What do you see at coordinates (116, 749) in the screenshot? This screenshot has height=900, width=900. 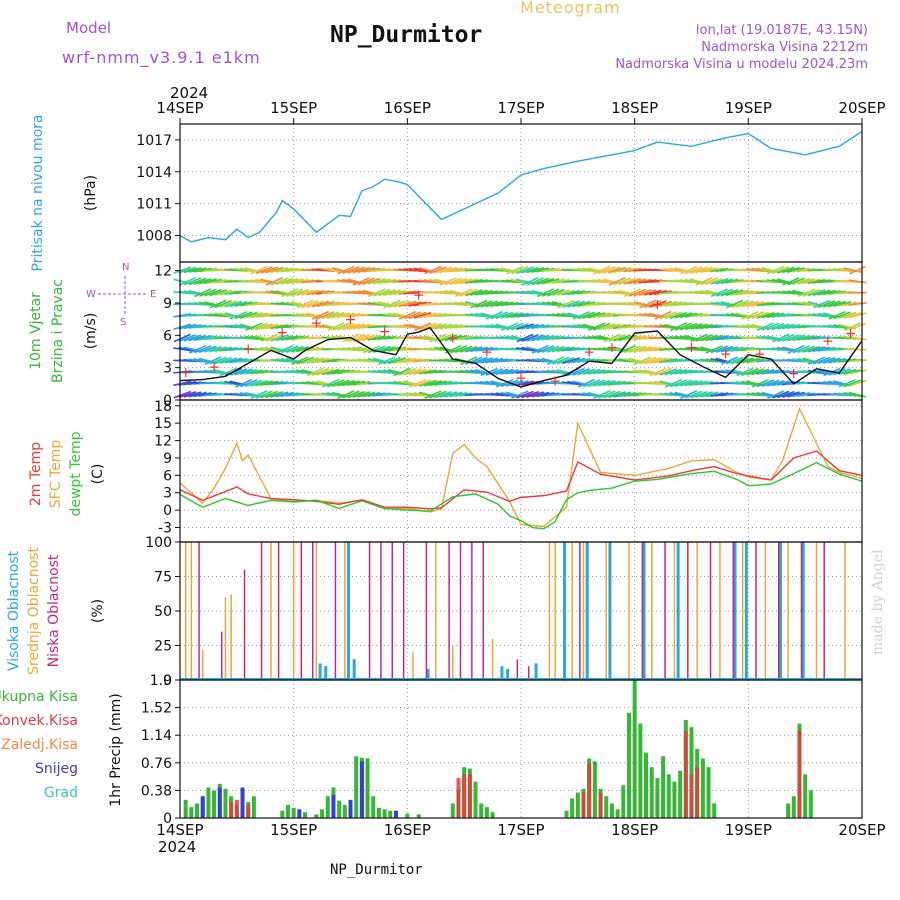 I see `precip-unit-label: 1hr Precip (mm)` at bounding box center [116, 749].